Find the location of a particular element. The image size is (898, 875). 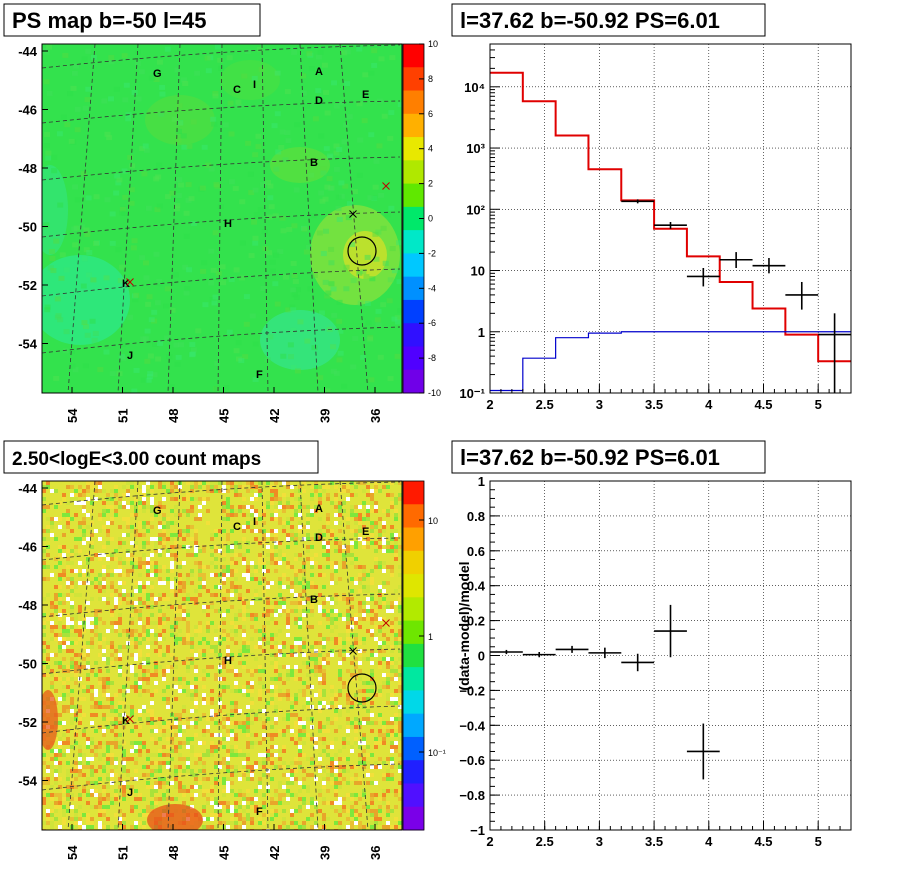

residual-y-tick-label: 0 is located at coordinates (481, 656).